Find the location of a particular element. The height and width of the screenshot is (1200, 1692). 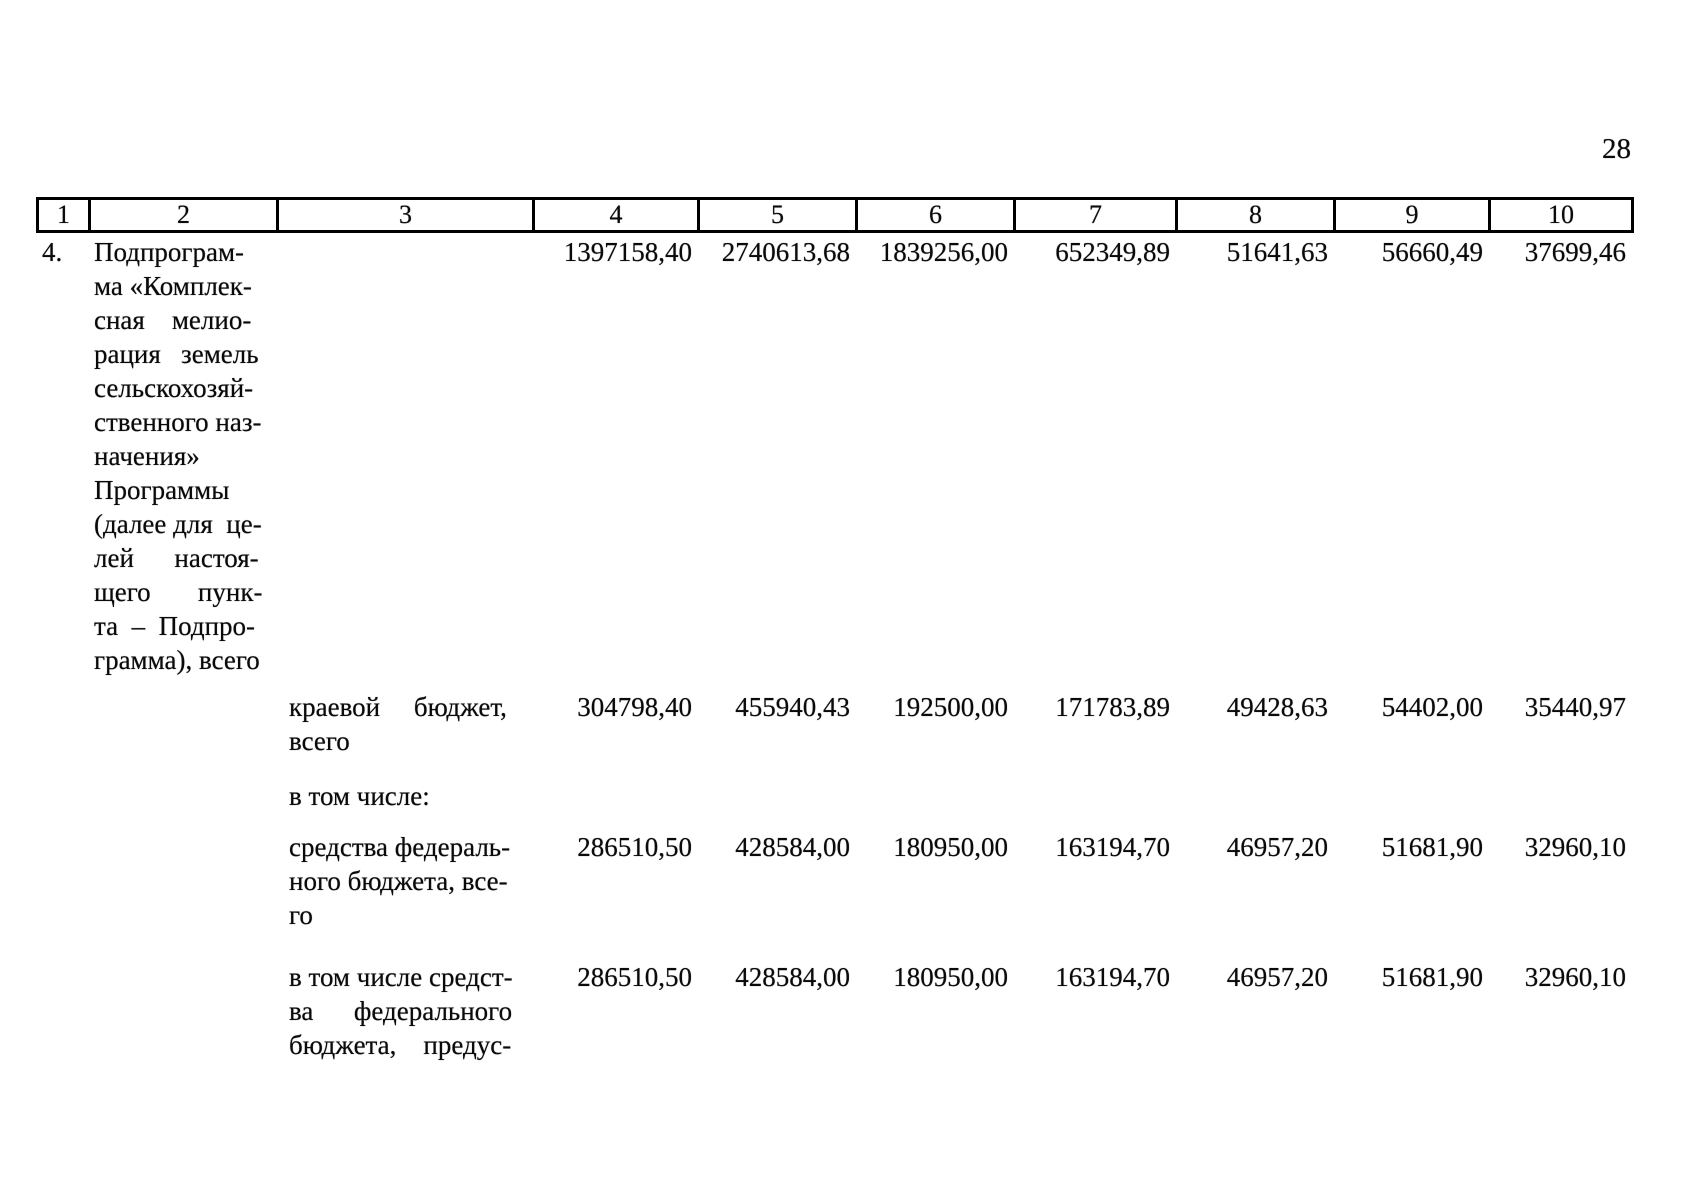

value-cell-col6: 192500,00 is located at coordinates (950, 707).